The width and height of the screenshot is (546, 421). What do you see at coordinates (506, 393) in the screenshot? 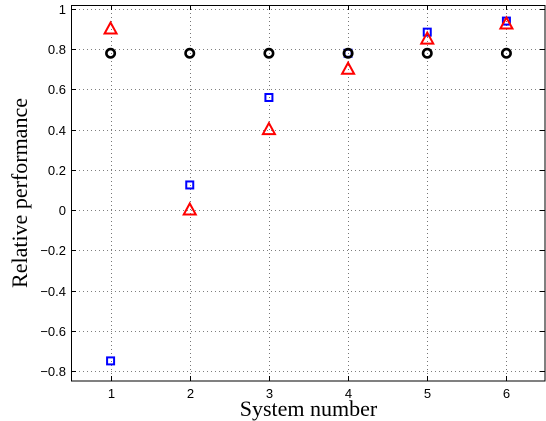
I see `x-tick-label: 6` at bounding box center [506, 393].